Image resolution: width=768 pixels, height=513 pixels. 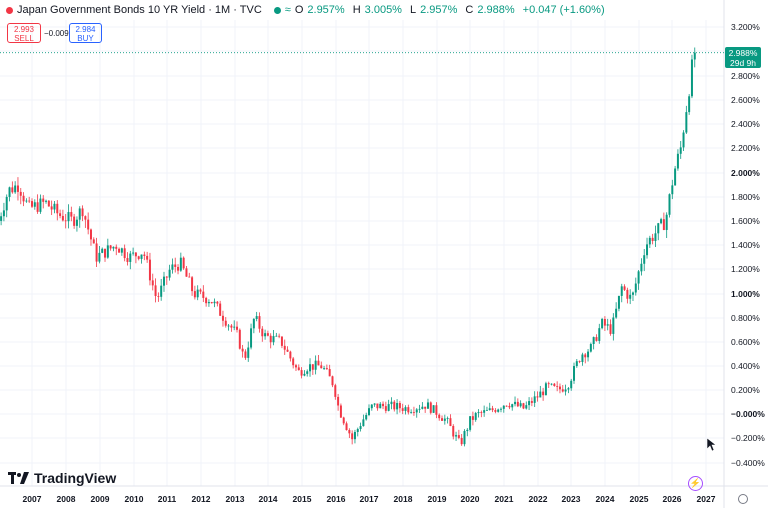 I want to click on x-tick-label: 2010, so click(x=134, y=499).